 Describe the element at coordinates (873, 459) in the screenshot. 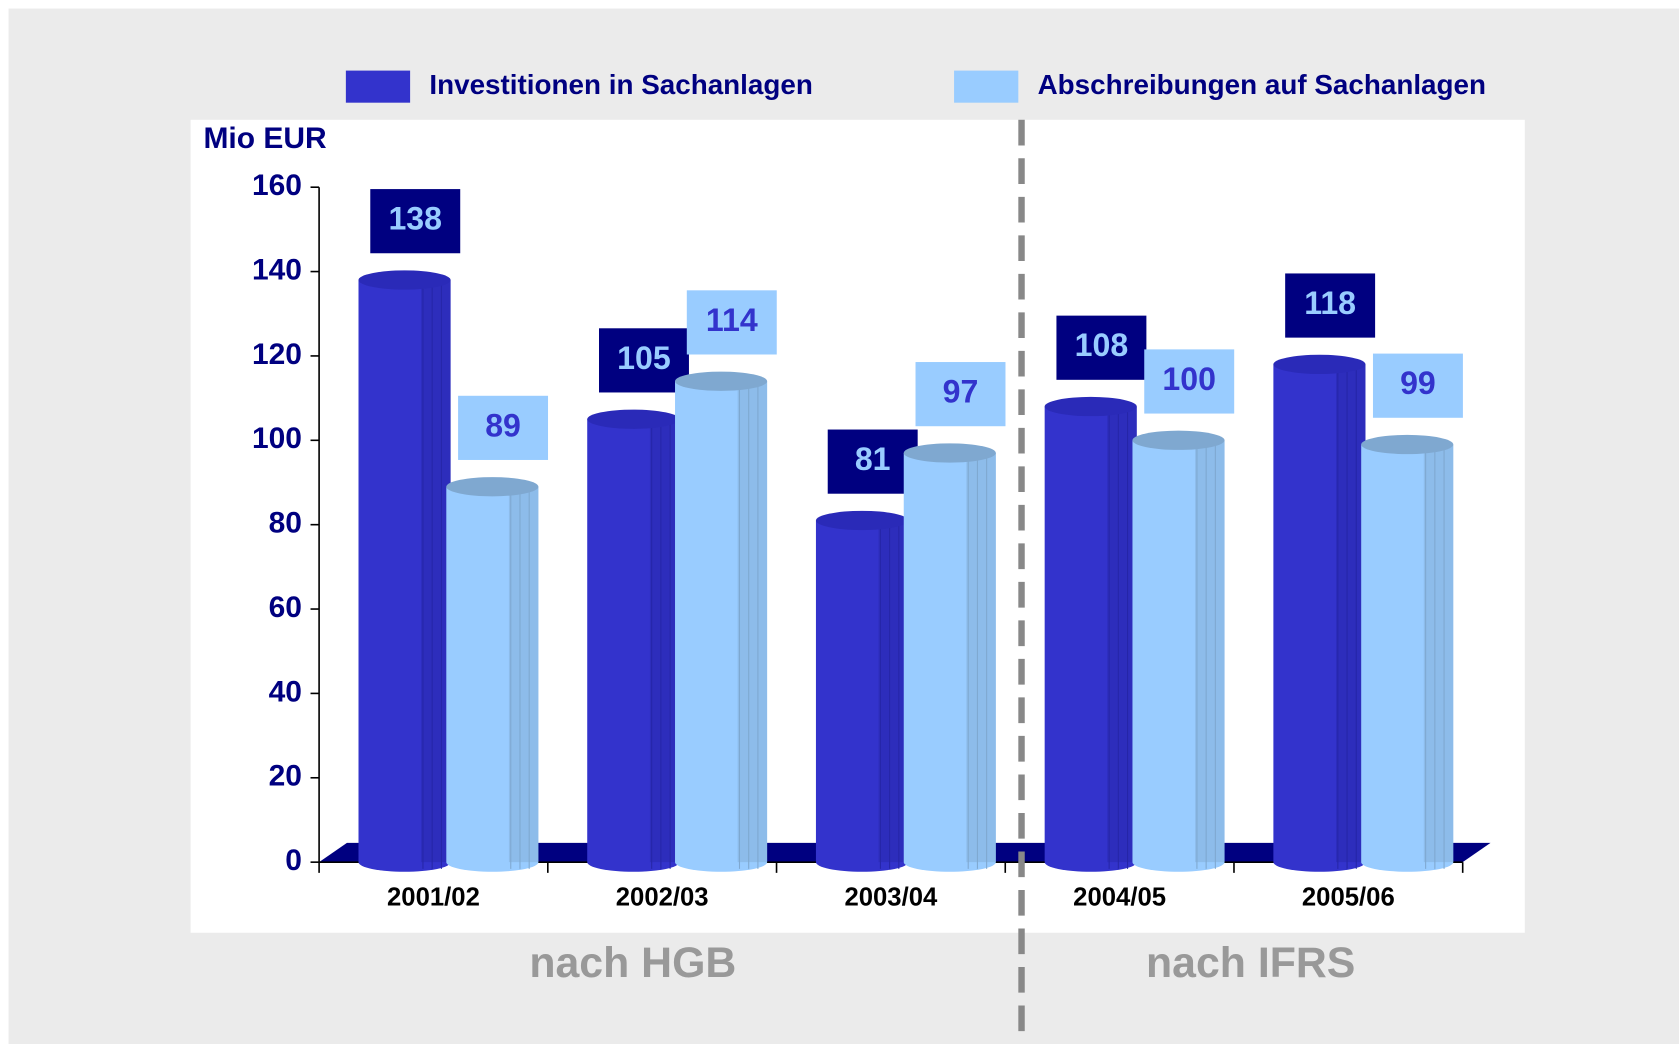

I see `value-label: 81` at that location.